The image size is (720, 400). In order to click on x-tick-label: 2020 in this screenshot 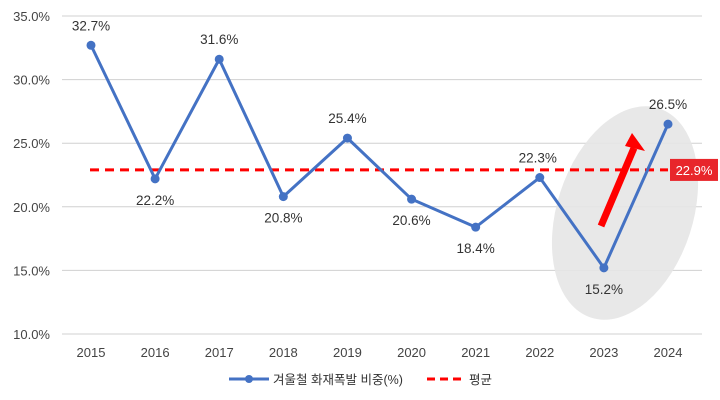, I will do `click(411, 352)`.